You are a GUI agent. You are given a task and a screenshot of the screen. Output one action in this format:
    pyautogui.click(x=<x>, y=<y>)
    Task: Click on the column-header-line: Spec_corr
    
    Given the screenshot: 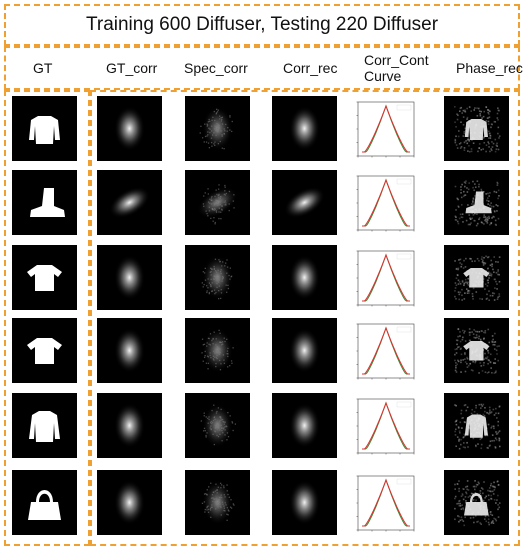 What is the action you would take?
    pyautogui.click(x=216, y=68)
    